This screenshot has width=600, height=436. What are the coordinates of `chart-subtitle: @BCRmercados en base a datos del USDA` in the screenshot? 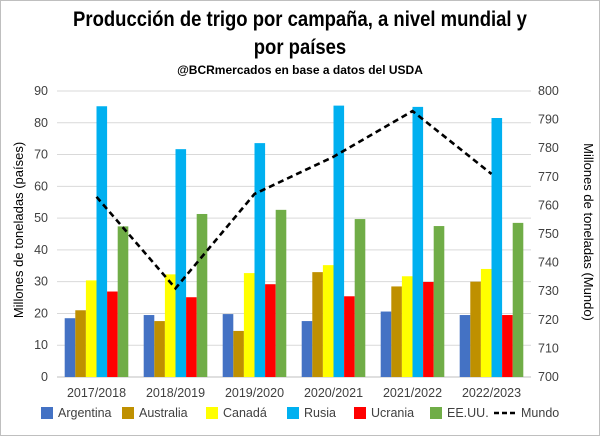 It's located at (300, 70).